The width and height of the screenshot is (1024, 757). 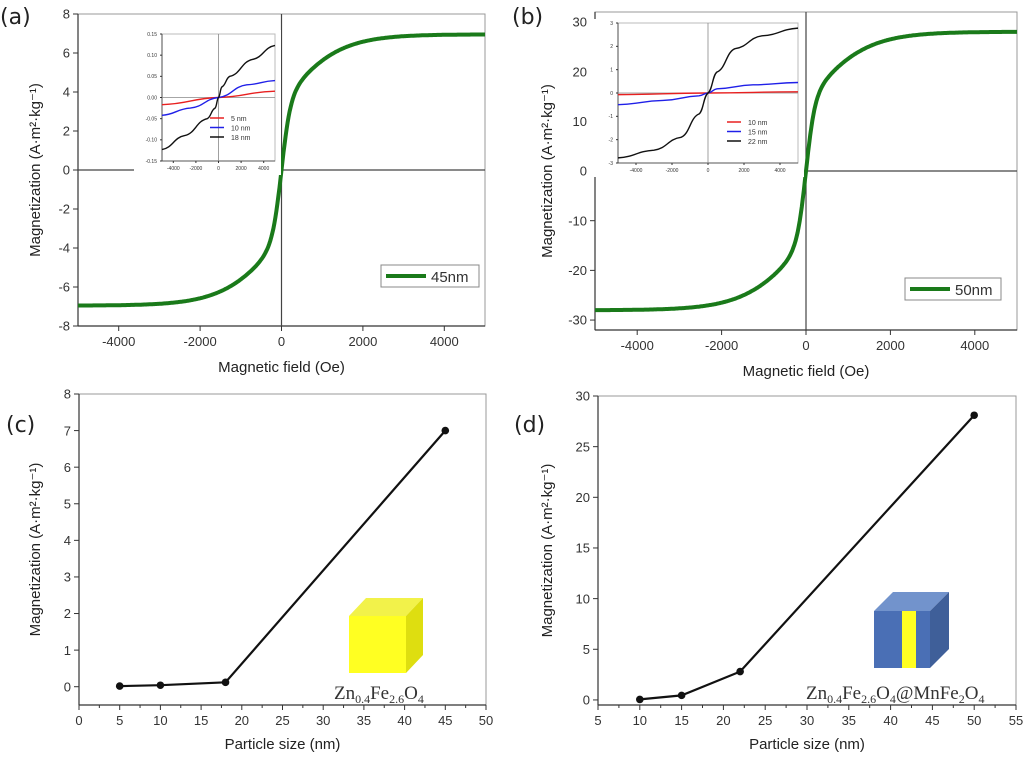 I want to click on legend-label: 45nm, so click(x=450, y=277).